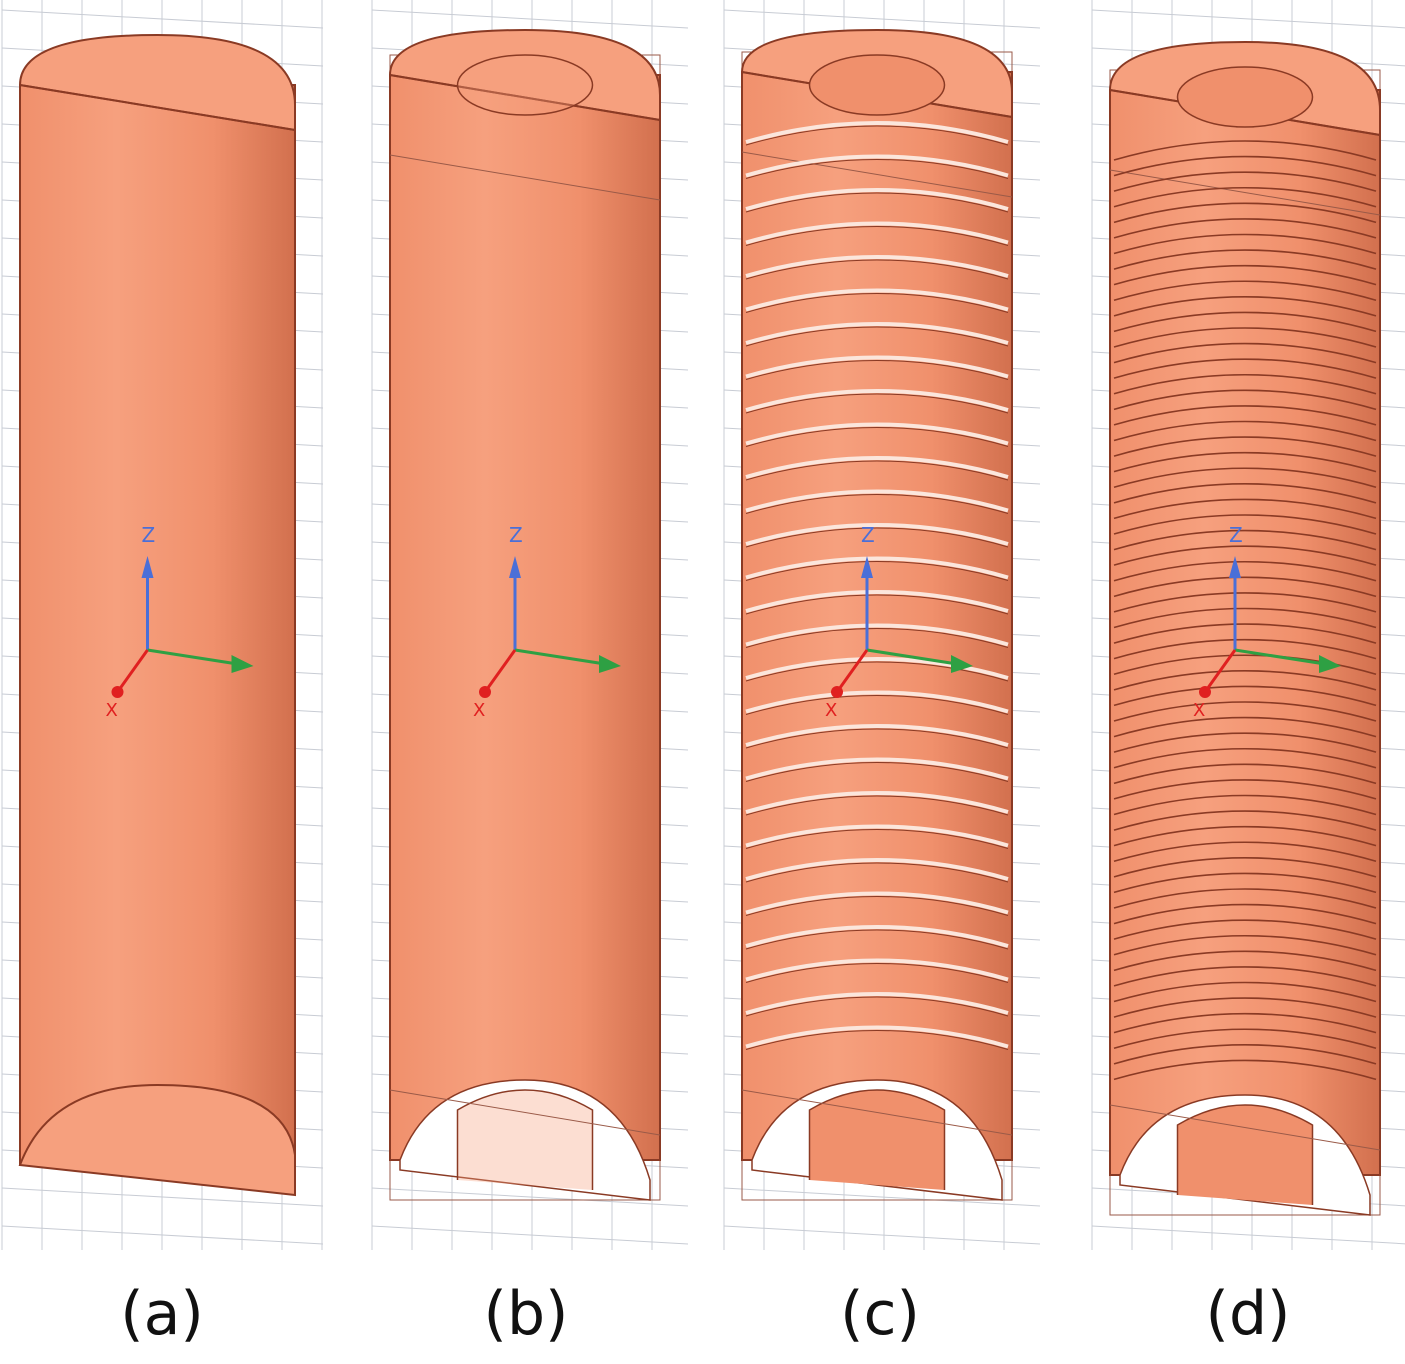  Describe the element at coordinates (1248, 1314) in the screenshot. I see `caption-d: (d)` at that location.